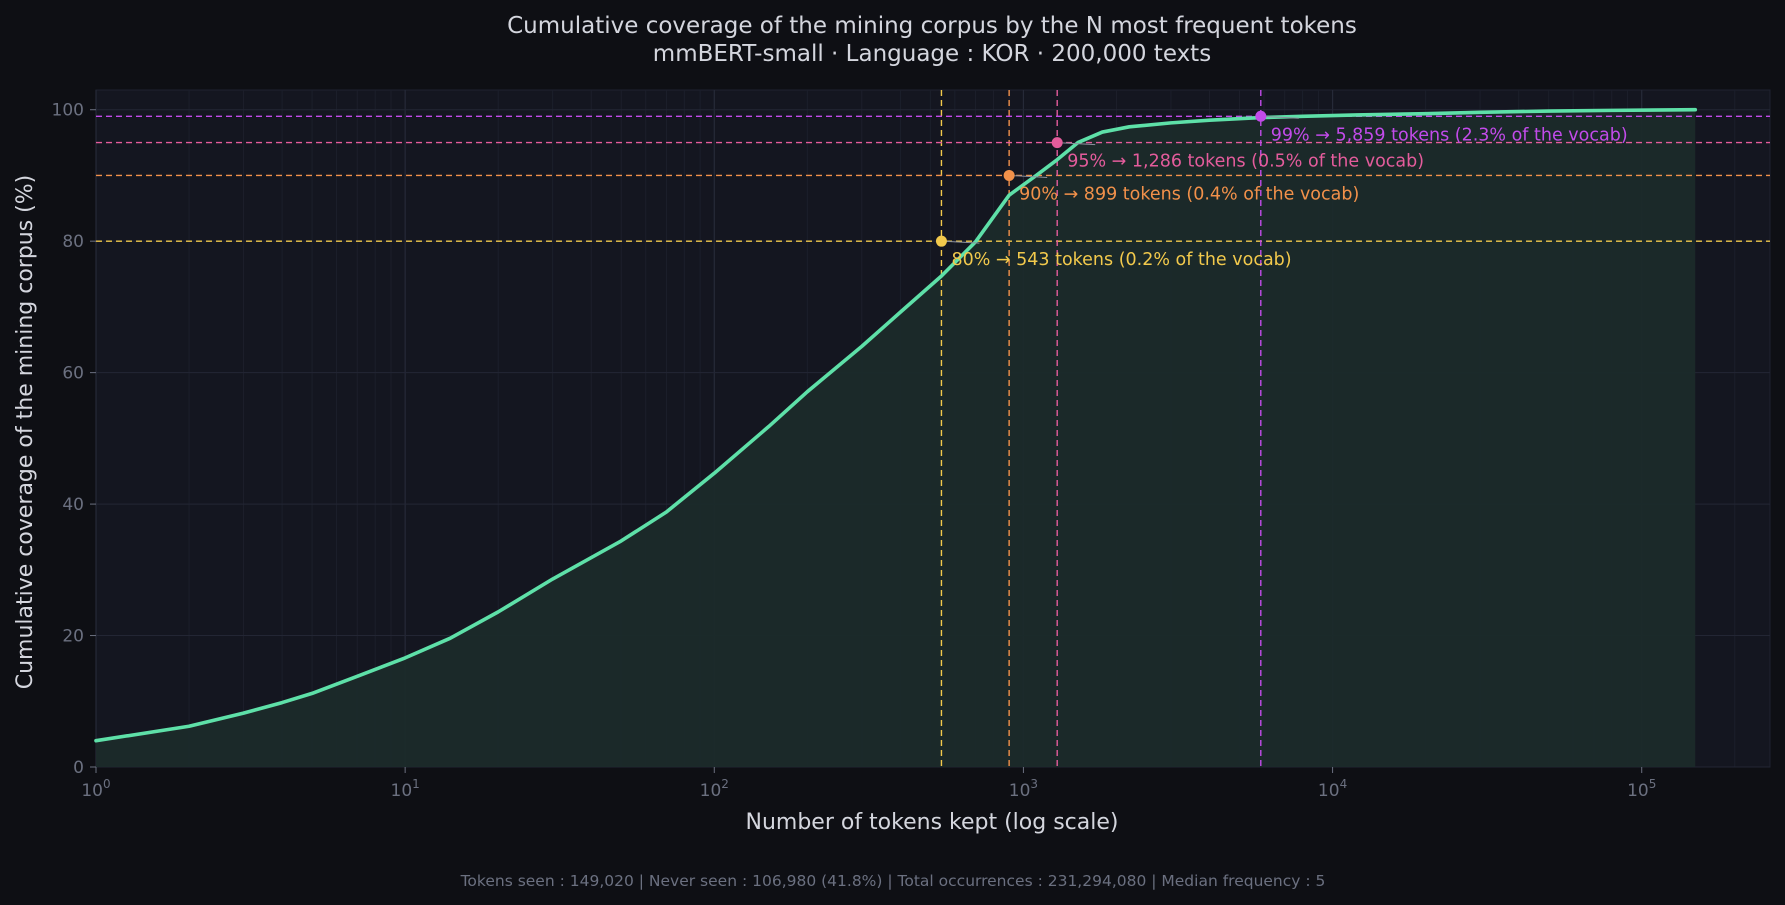 The height and width of the screenshot is (905, 1785). I want to click on threshold-label-90: 90% → 899 tokens (0.4% of the vocab), so click(1189, 194).